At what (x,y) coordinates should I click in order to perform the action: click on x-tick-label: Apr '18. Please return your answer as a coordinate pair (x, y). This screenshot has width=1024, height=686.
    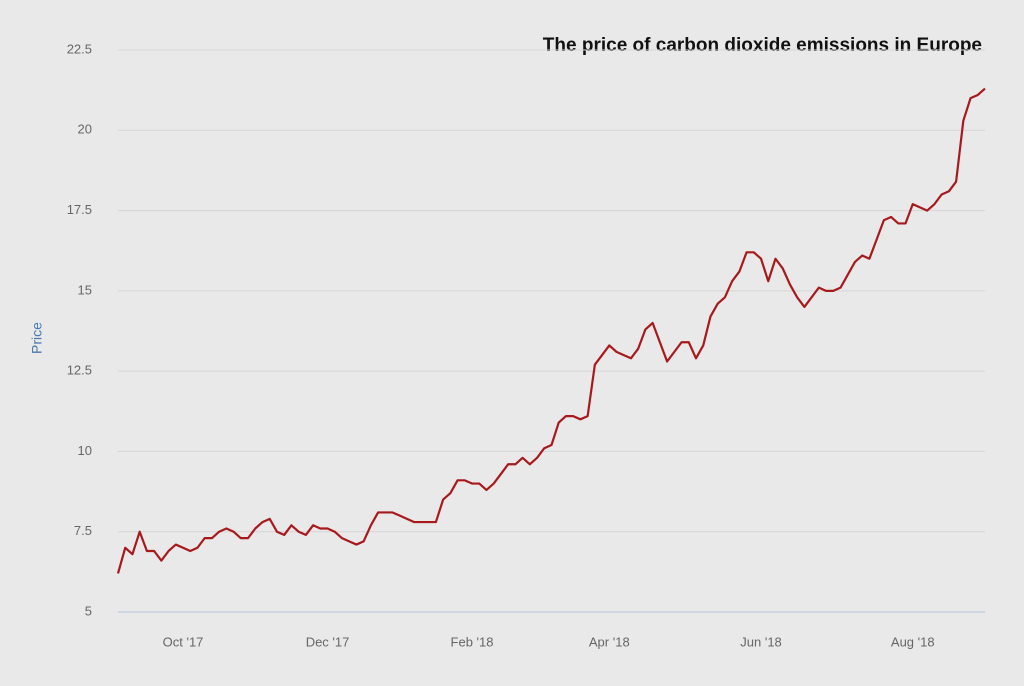
    Looking at the image, I should click on (609, 641).